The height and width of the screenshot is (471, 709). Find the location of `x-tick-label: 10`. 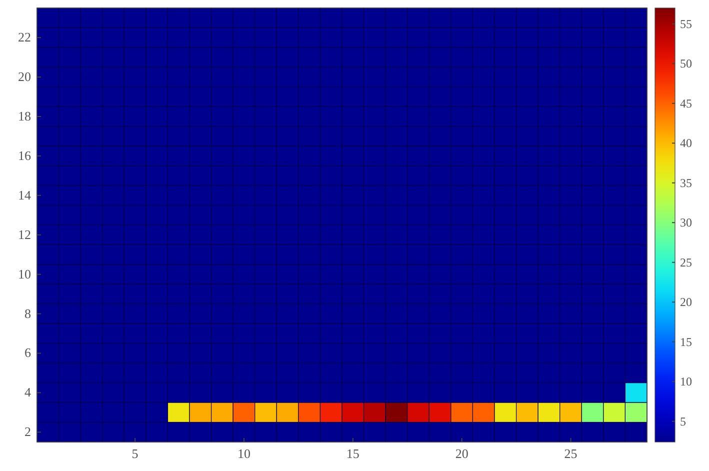

x-tick-label: 10 is located at coordinates (243, 453).